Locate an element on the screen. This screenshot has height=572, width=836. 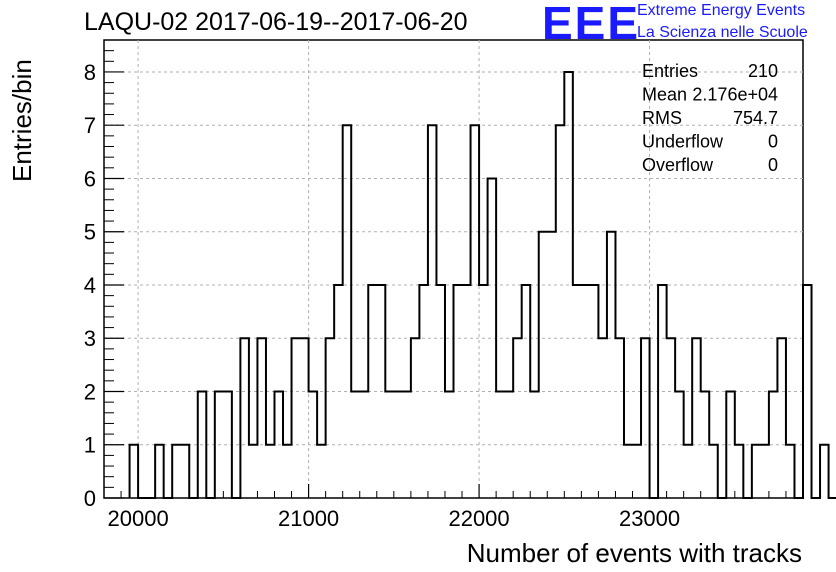
x-tick-label: 21000 is located at coordinates (308, 518).